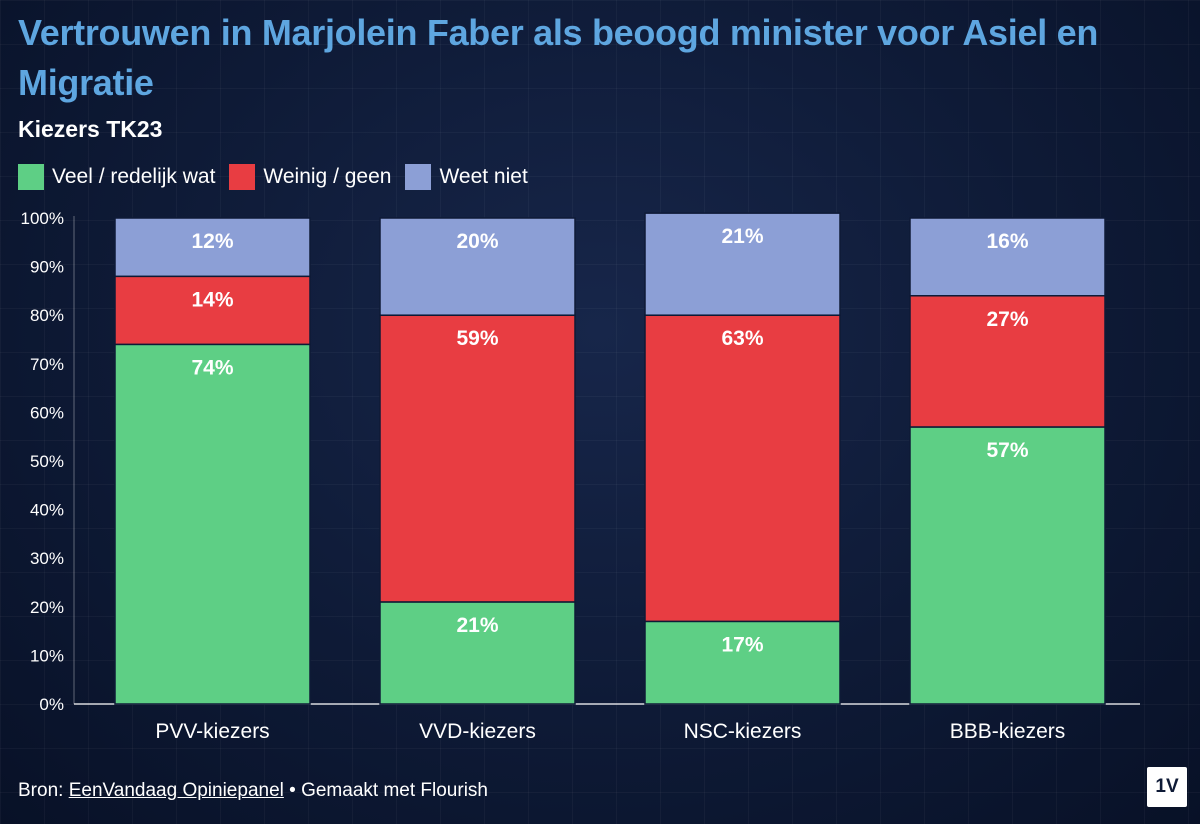  Describe the element at coordinates (42, 218) in the screenshot. I see `y-tick-label: 100%` at that location.